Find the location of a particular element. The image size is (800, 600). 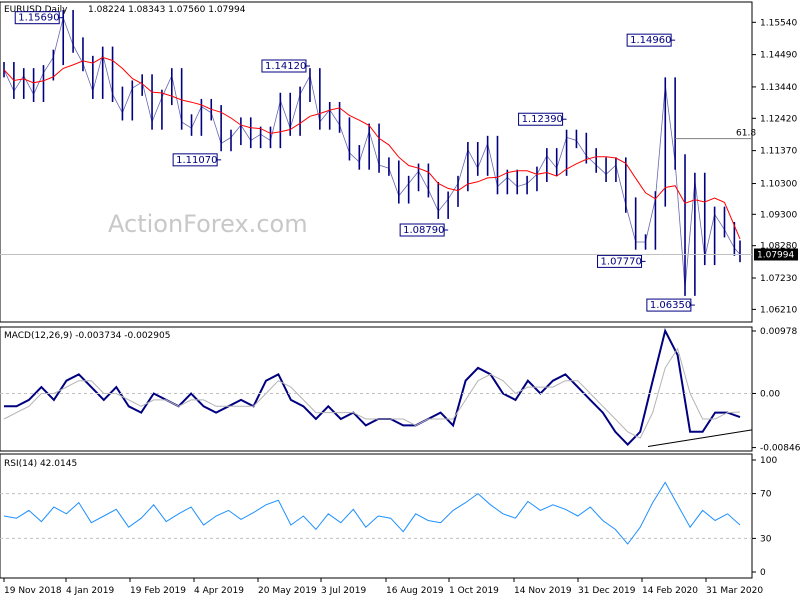

price-label-text: 1.14960 is located at coordinates (650, 40).